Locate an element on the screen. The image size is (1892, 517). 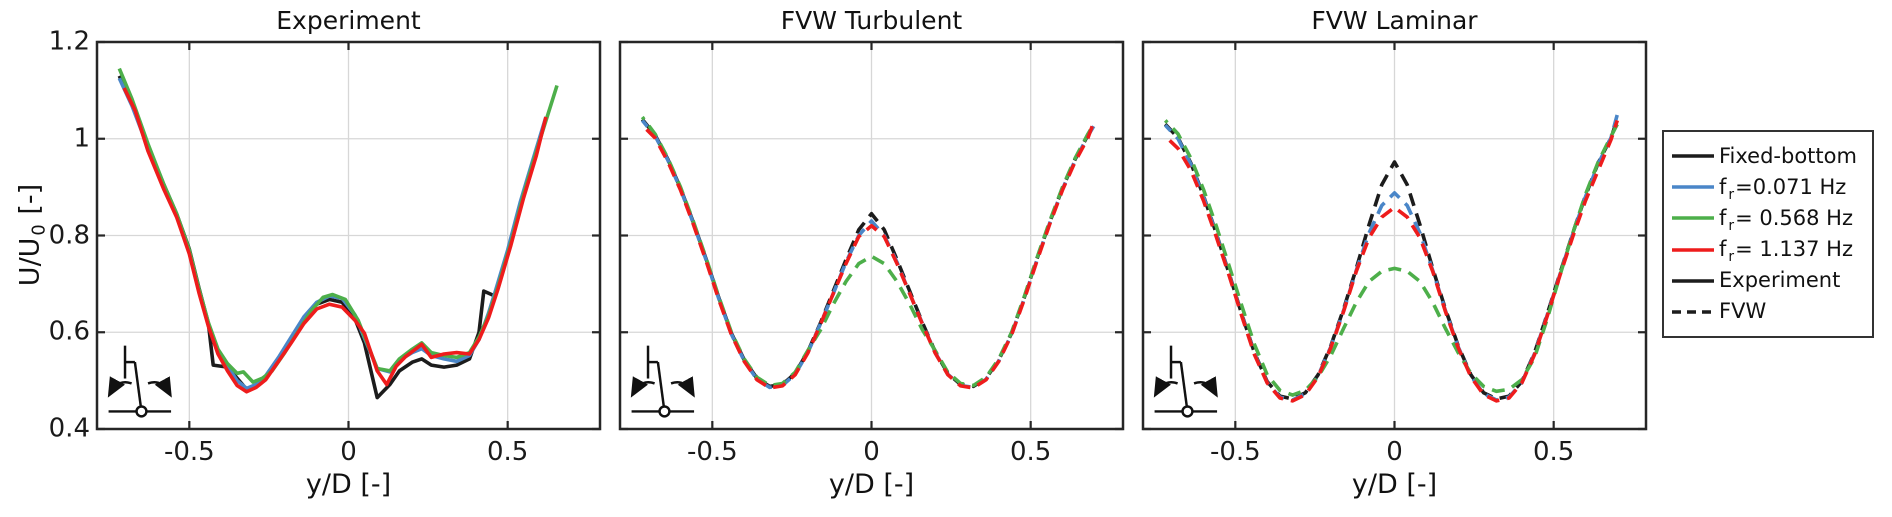
y-axis-label-units: [-] is located at coordinates (30, 203).